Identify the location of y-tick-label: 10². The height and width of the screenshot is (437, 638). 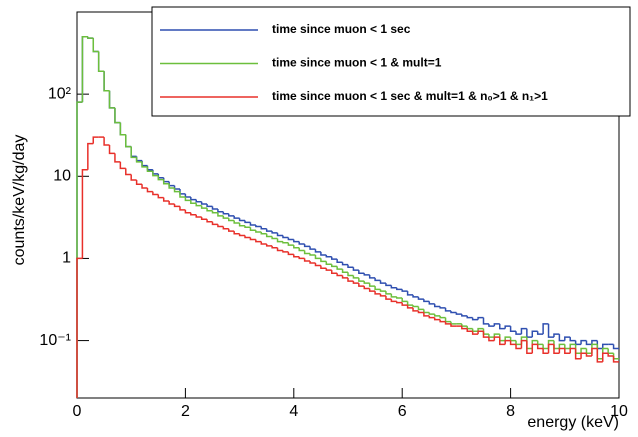
(60, 93).